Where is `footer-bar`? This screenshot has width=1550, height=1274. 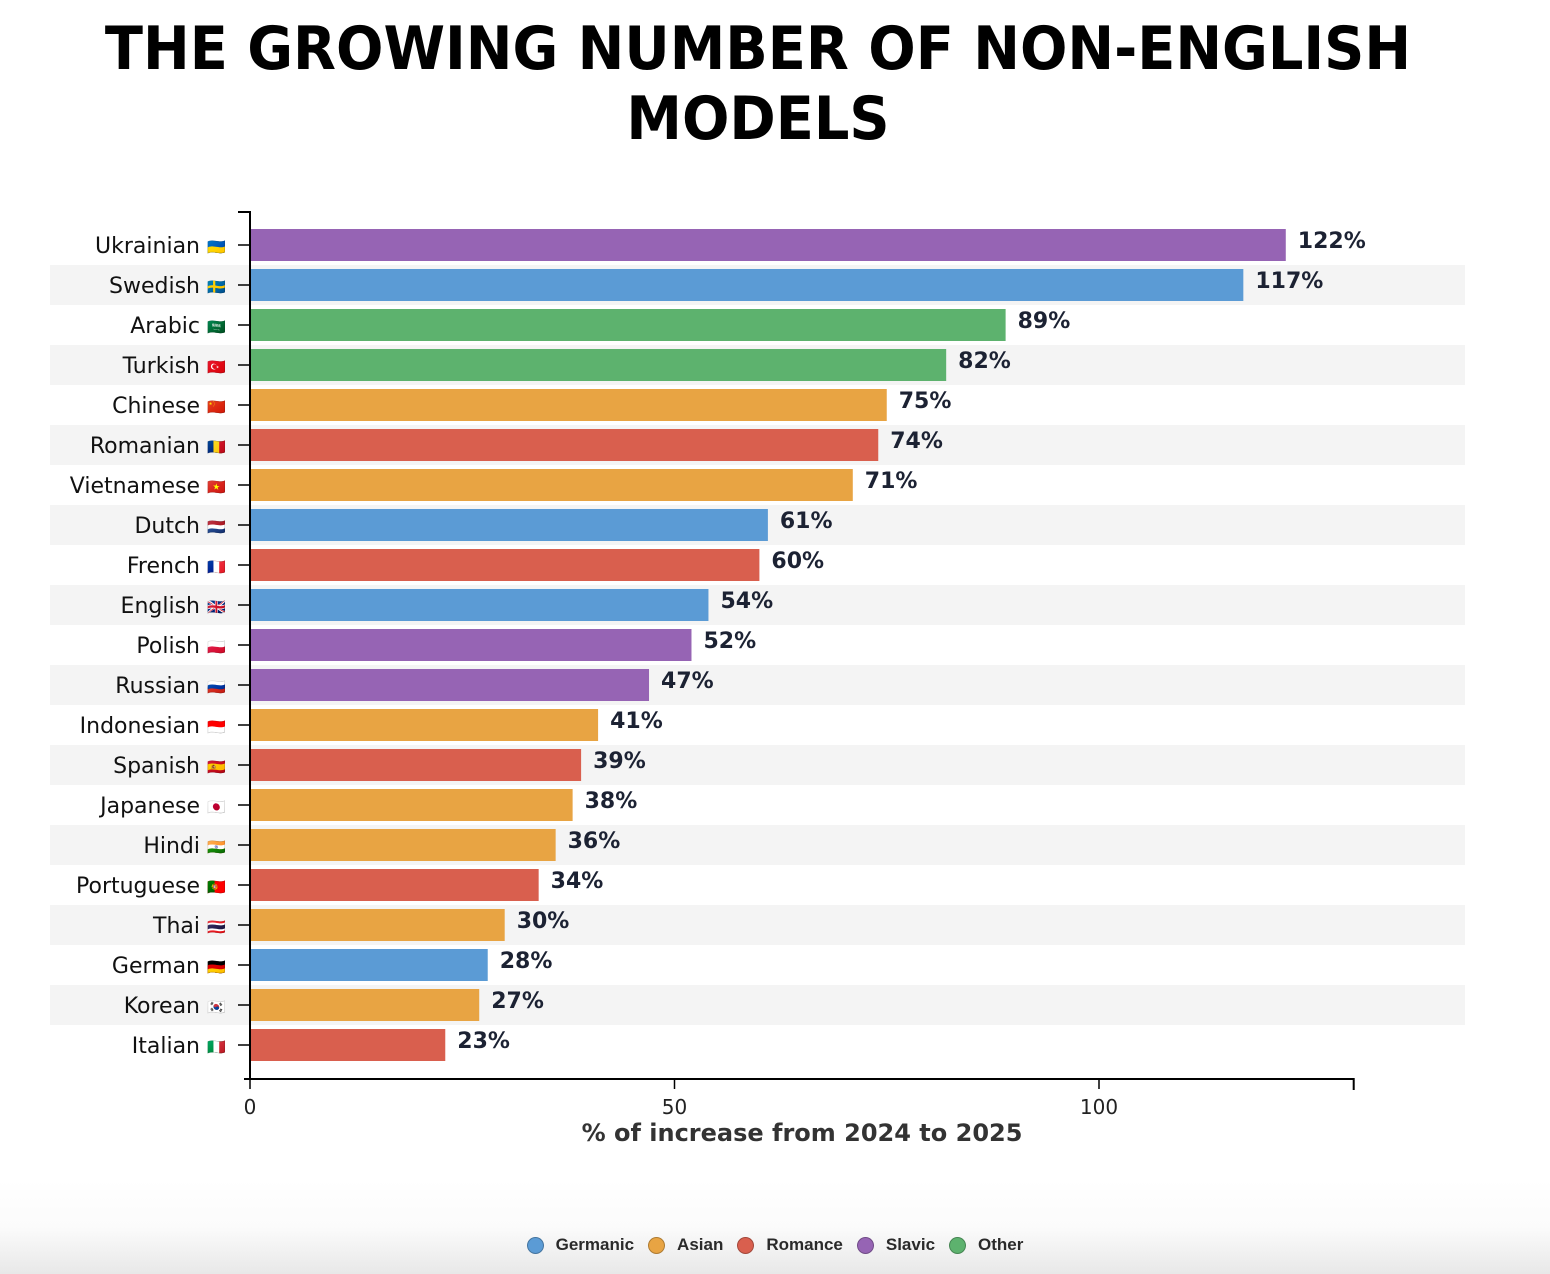 footer-bar is located at coordinates (775, 1227).